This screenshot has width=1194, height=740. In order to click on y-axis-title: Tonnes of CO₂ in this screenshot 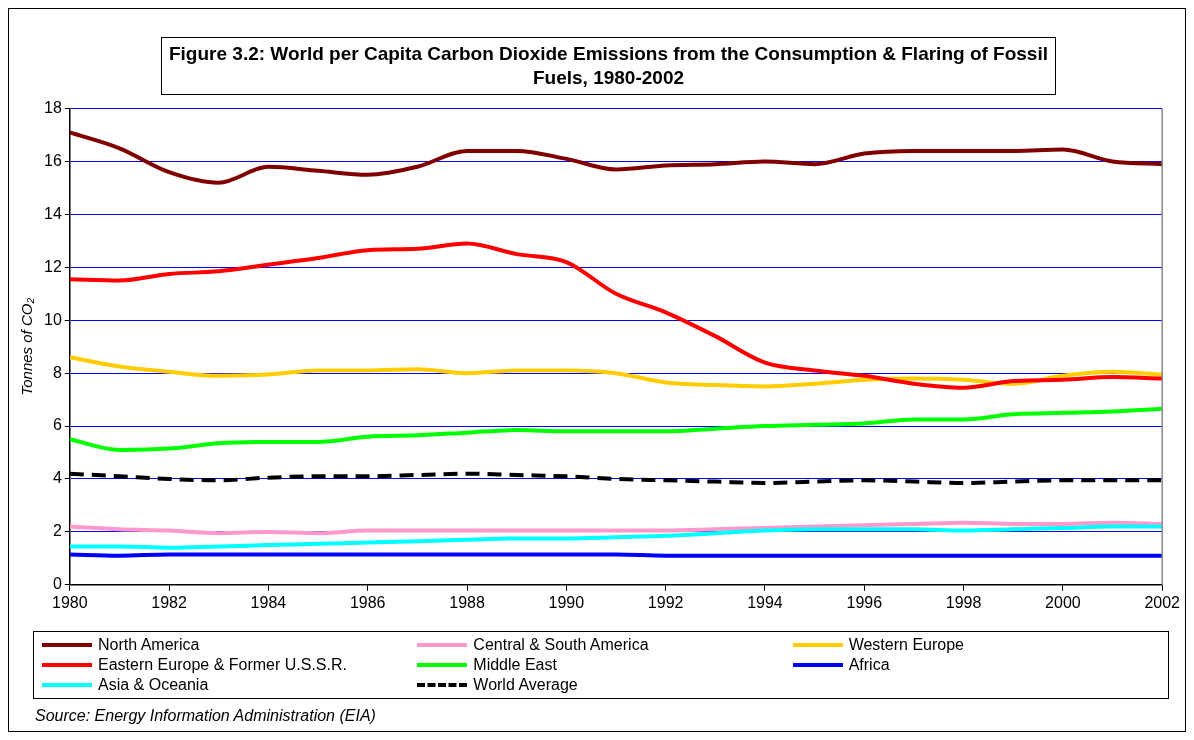, I will do `click(27, 346)`.